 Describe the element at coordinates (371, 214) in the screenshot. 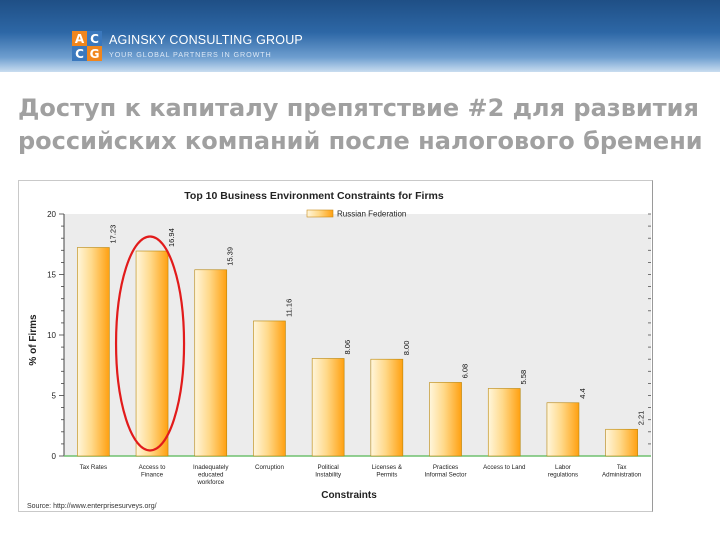

I see `legend-label: Russian Federation` at that location.